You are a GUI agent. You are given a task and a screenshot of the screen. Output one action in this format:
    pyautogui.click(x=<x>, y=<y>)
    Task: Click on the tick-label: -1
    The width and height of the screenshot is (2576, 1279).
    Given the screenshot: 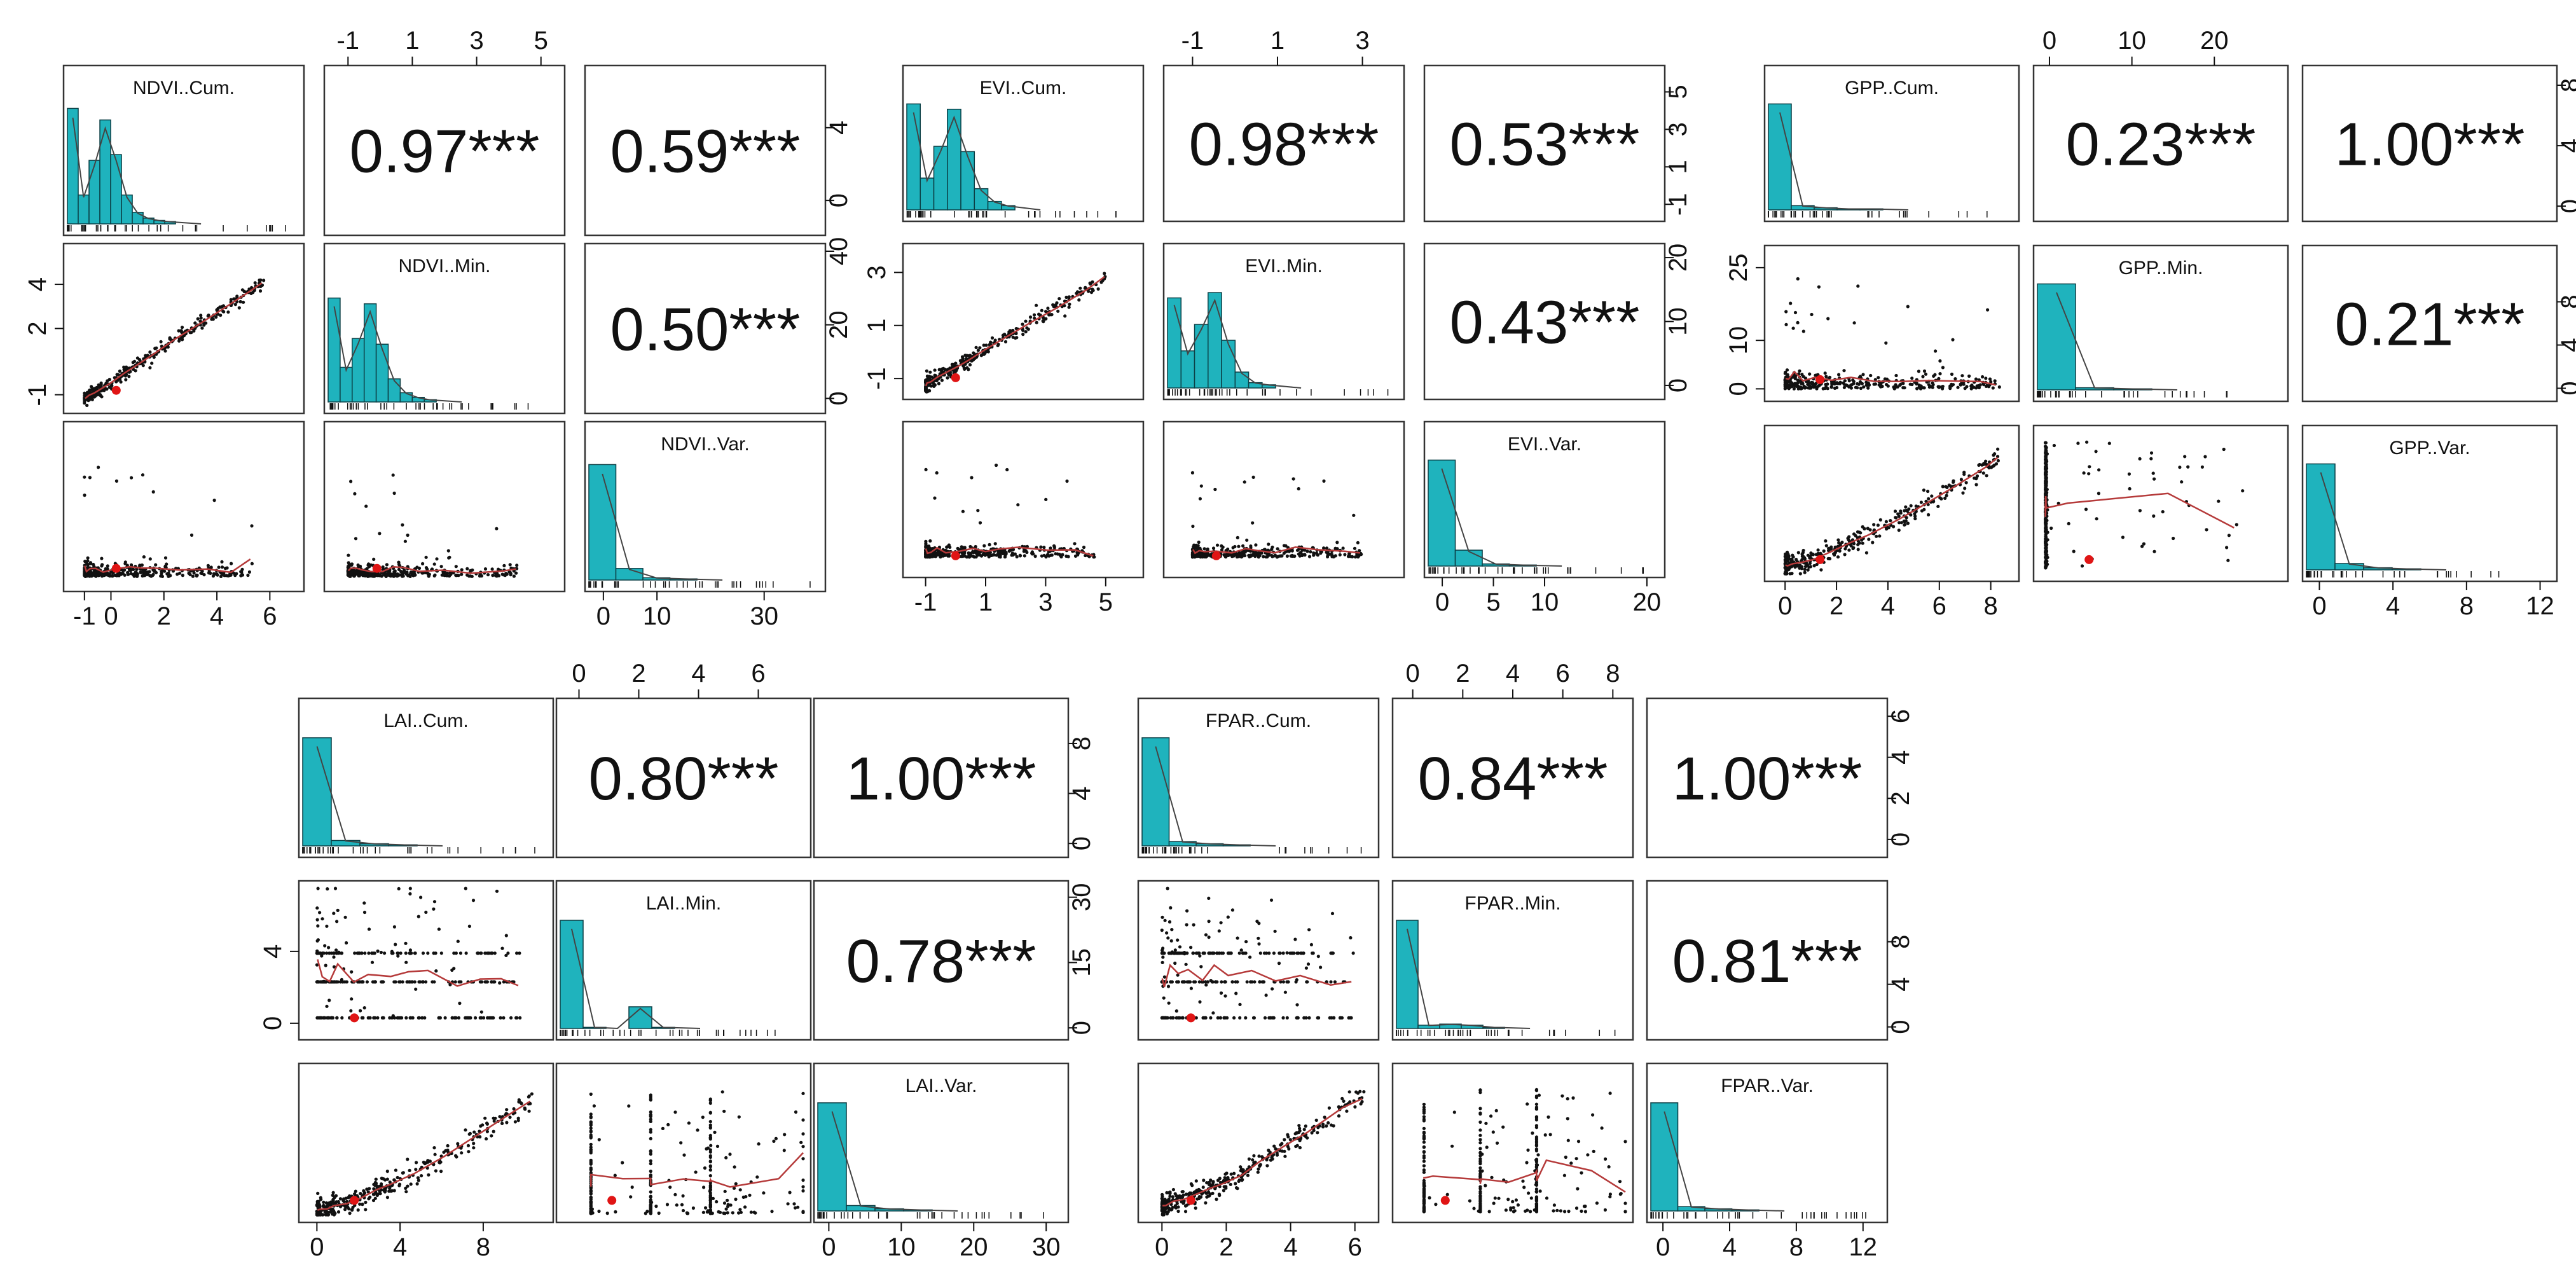 What is the action you would take?
    pyautogui.click(x=1192, y=41)
    